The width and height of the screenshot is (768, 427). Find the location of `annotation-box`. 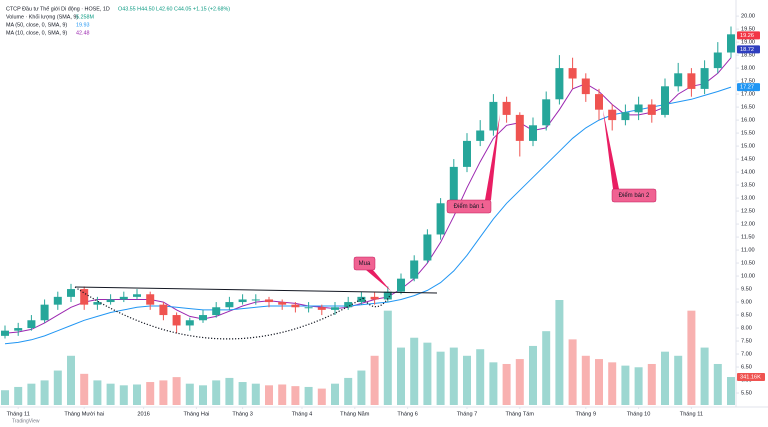

annotation-box is located at coordinates (469, 206).